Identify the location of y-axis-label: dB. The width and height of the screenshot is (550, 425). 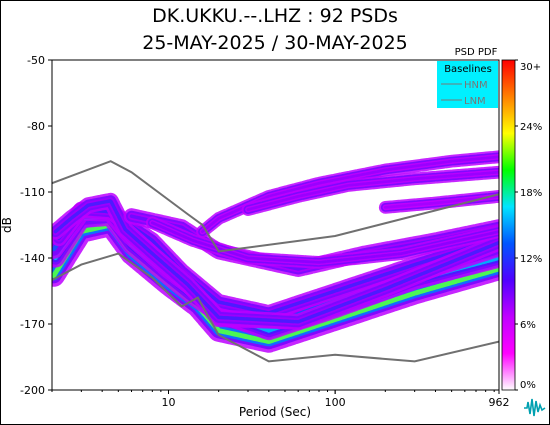
(7, 225).